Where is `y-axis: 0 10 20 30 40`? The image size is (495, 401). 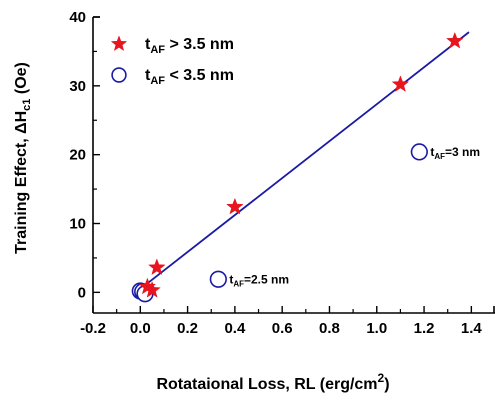
y-axis: 0 10 20 30 40 is located at coordinates (84, 155).